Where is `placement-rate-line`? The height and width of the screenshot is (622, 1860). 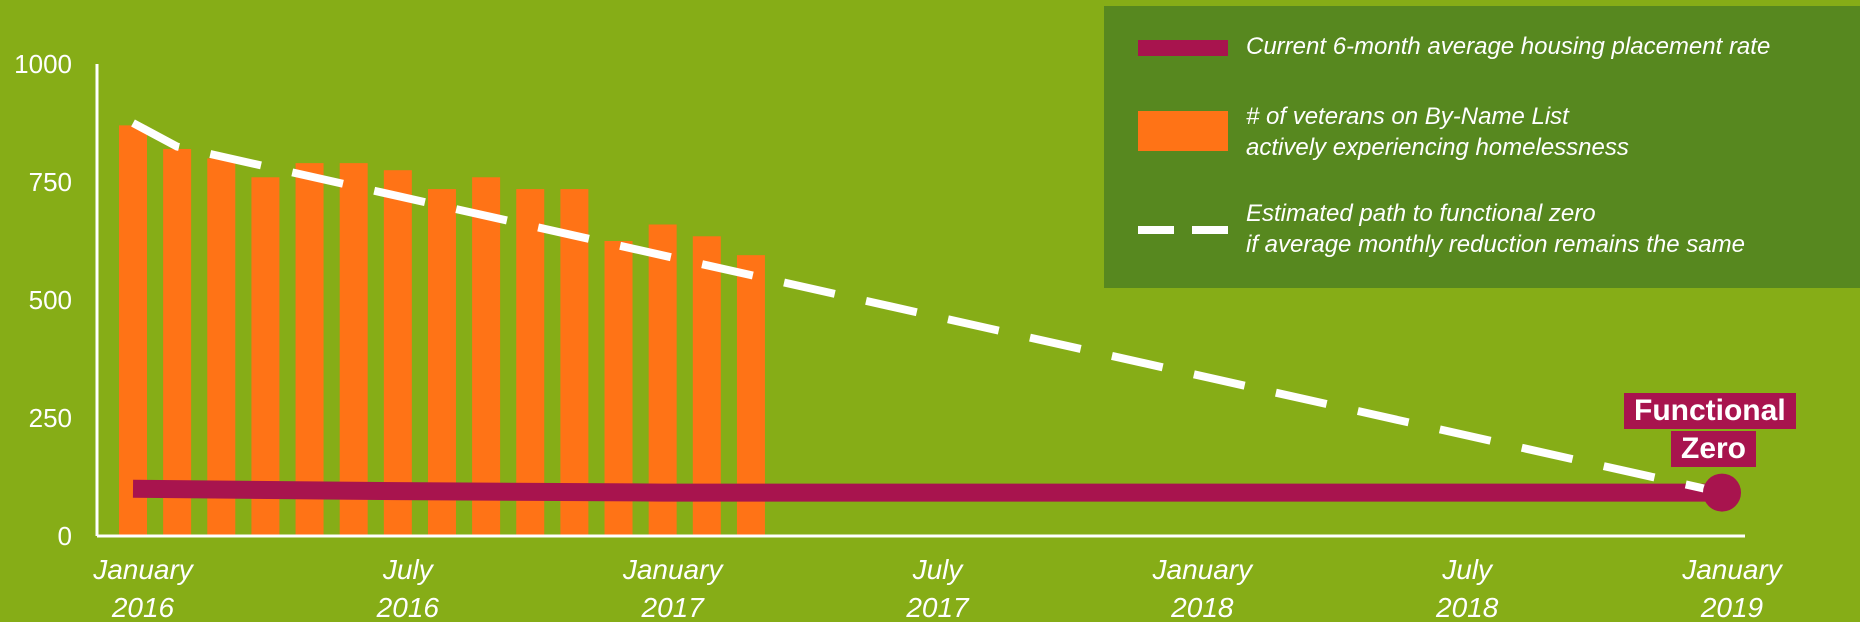
placement-rate-line is located at coordinates (927, 490).